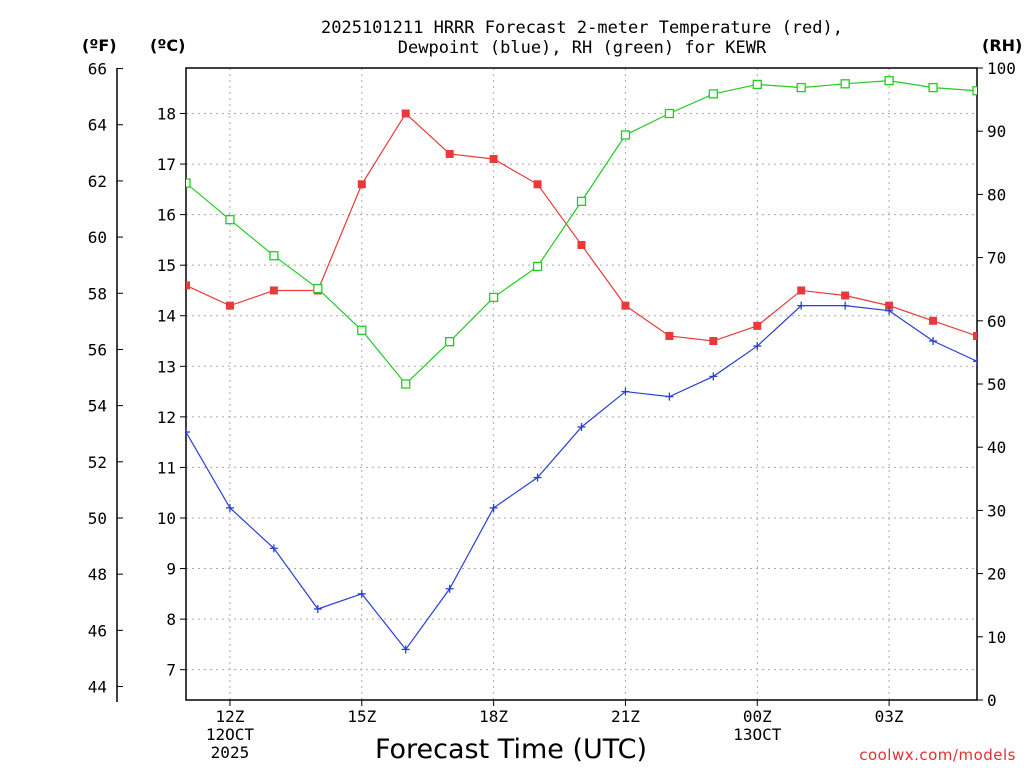 This screenshot has height=768, width=1024. Describe the element at coordinates (1001, 68) in the screenshot. I see `rh-tick-label: 100` at that location.